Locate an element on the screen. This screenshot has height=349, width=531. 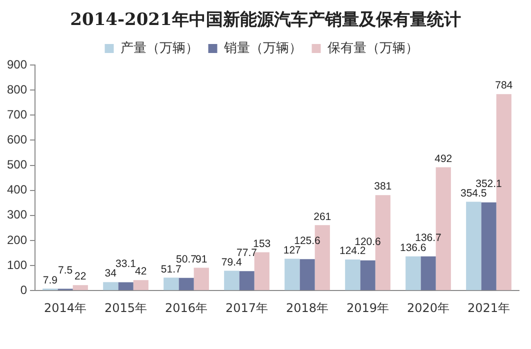
y-tick-label: 800 is located at coordinates (17, 89).